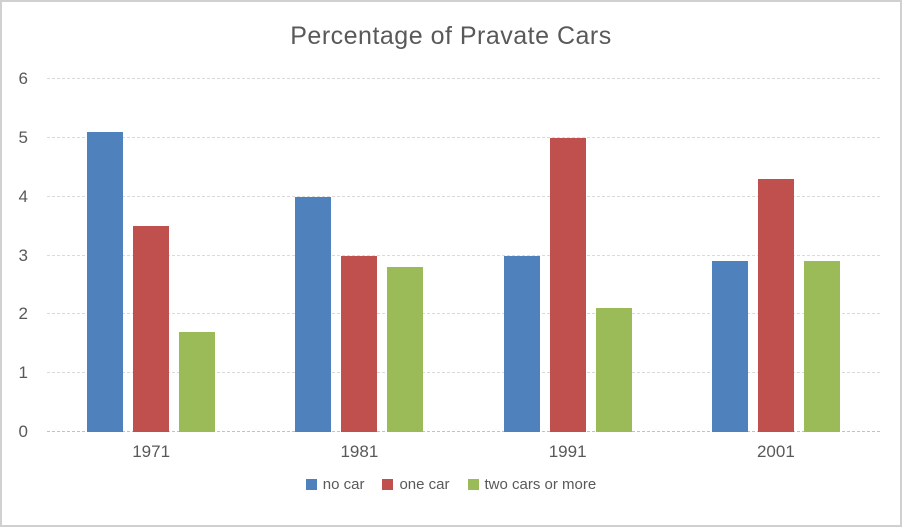 This screenshot has width=902, height=527. Describe the element at coordinates (521, 343) in the screenshot. I see `bar-no-car-1991` at that location.